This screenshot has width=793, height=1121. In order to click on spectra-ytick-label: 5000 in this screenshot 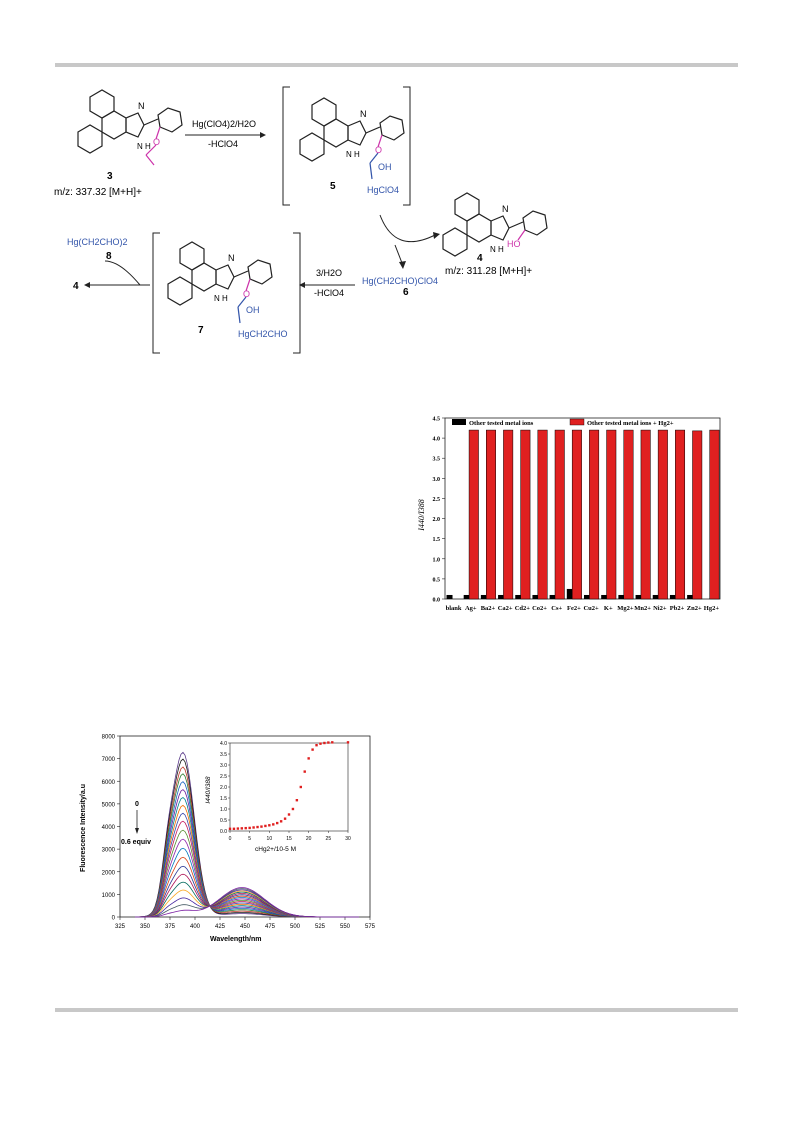, I will do `click(109, 805)`.